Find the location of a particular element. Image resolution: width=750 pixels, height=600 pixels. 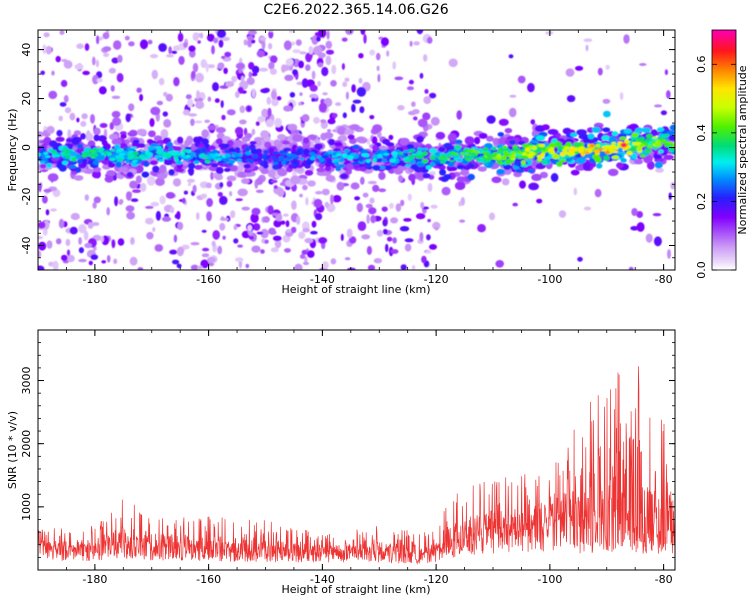

heatmap-peak-cell is located at coordinates (623, 145).